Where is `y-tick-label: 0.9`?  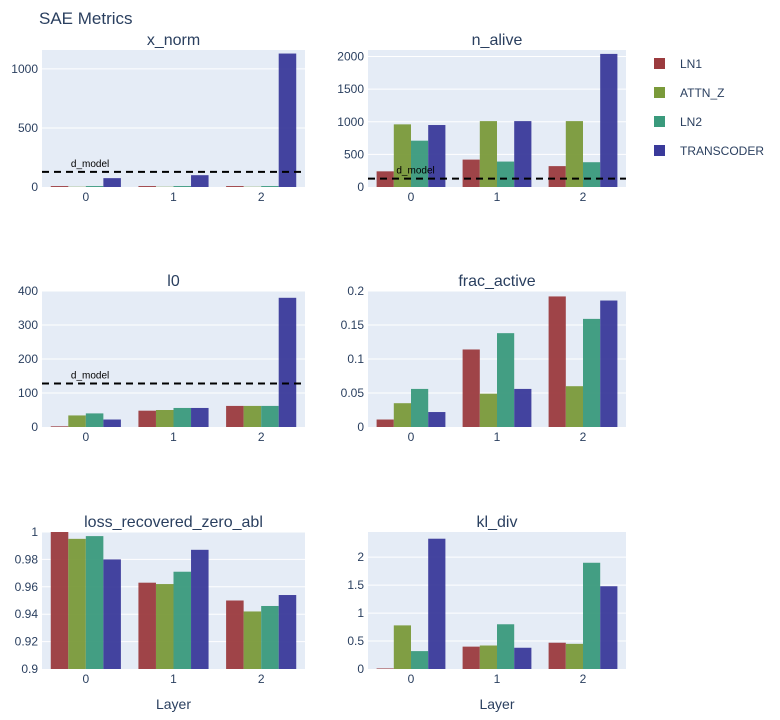
y-tick-label: 0.9 is located at coordinates (29, 669).